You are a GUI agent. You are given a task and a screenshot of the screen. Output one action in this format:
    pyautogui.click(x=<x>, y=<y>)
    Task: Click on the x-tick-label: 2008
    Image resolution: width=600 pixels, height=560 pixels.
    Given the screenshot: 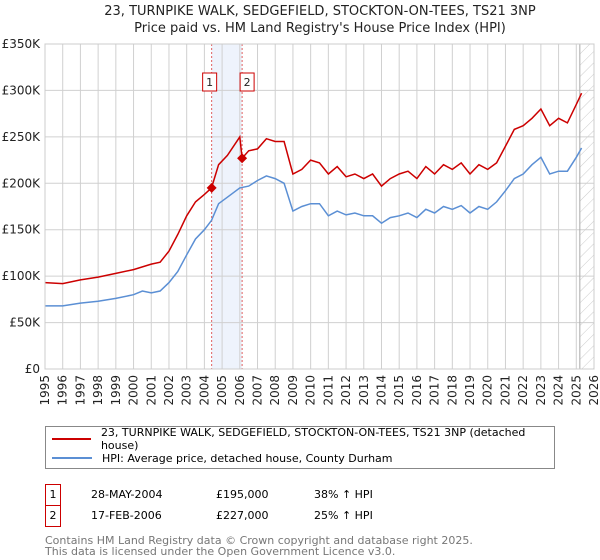 What is the action you would take?
    pyautogui.click(x=275, y=390)
    